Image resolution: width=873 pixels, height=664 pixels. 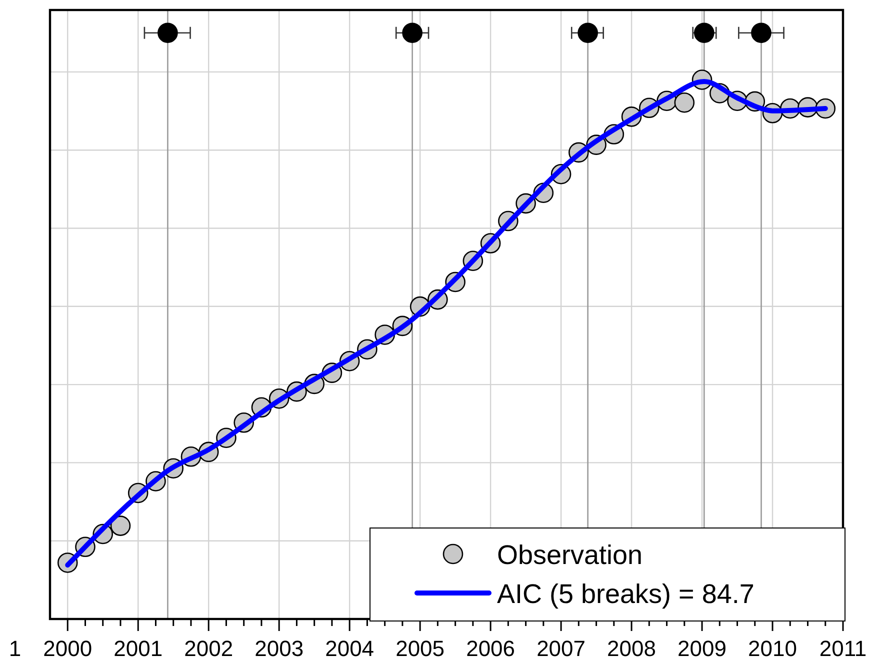 What do you see at coordinates (625, 594) in the screenshot?
I see `legend-label: AIC (5 breaks) = 84.7` at bounding box center [625, 594].